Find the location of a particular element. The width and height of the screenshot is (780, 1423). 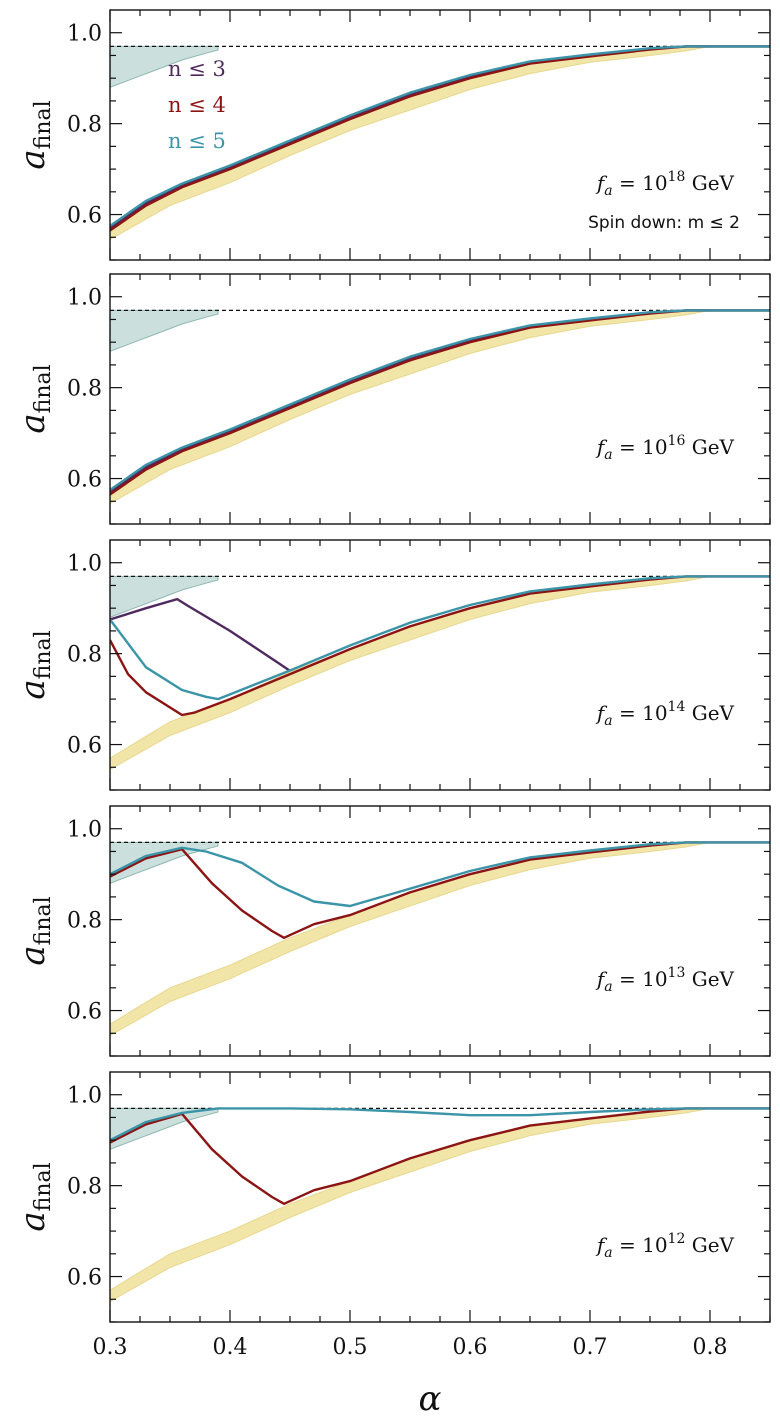

fa-exponent: 18 is located at coordinates (677, 177).